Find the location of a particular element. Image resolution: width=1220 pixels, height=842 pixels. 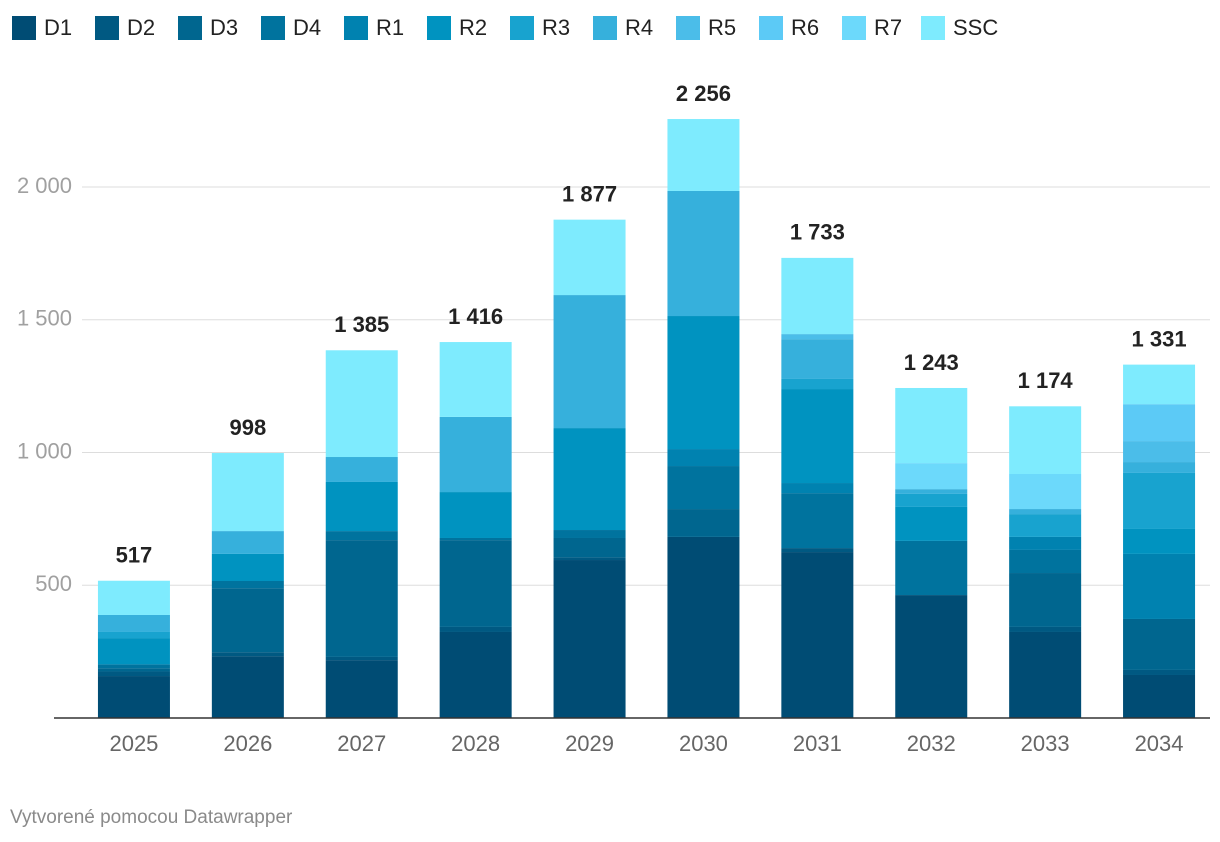

total-label: 1 416 is located at coordinates (475, 316).